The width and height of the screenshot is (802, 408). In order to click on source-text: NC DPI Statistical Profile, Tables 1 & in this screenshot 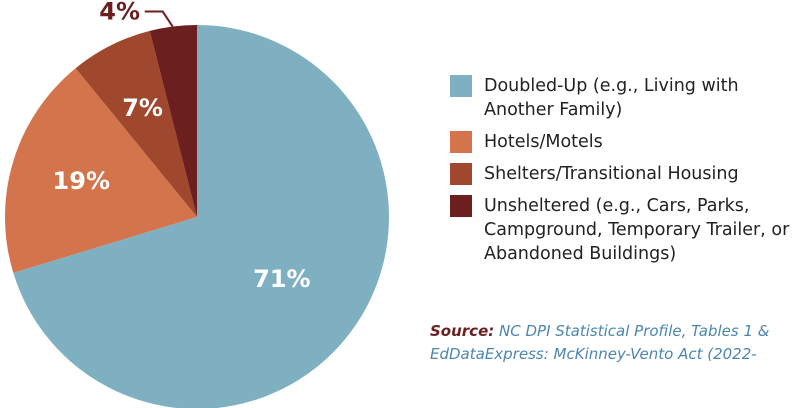, I will do `click(634, 331)`.